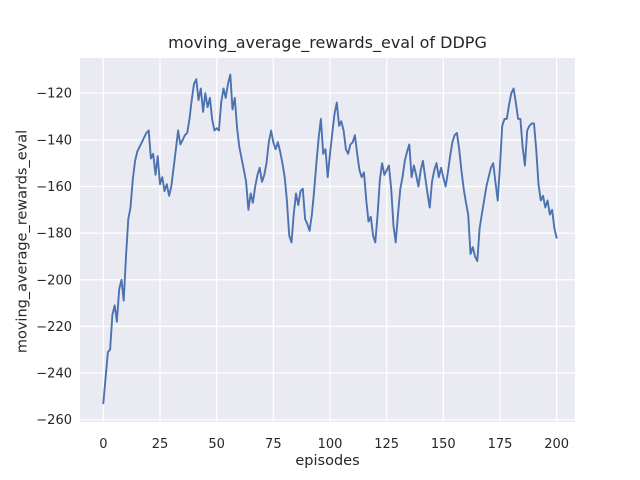 Image resolution: width=640 pixels, height=480 pixels. Describe the element at coordinates (160, 444) in the screenshot. I see `x-tick-label: 25` at that location.